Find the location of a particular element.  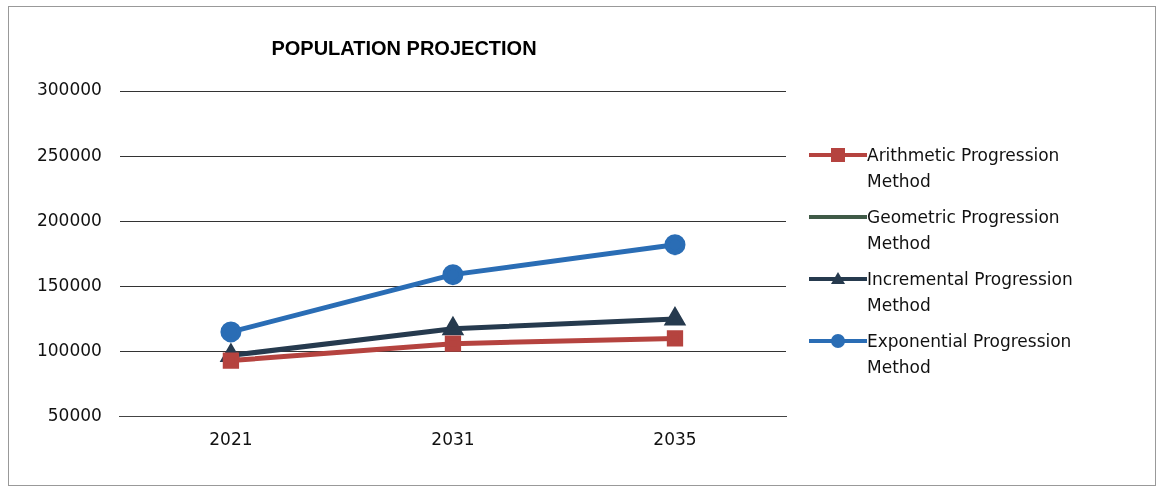

chart-title: POPULATION PROJECTION is located at coordinates (404, 47).